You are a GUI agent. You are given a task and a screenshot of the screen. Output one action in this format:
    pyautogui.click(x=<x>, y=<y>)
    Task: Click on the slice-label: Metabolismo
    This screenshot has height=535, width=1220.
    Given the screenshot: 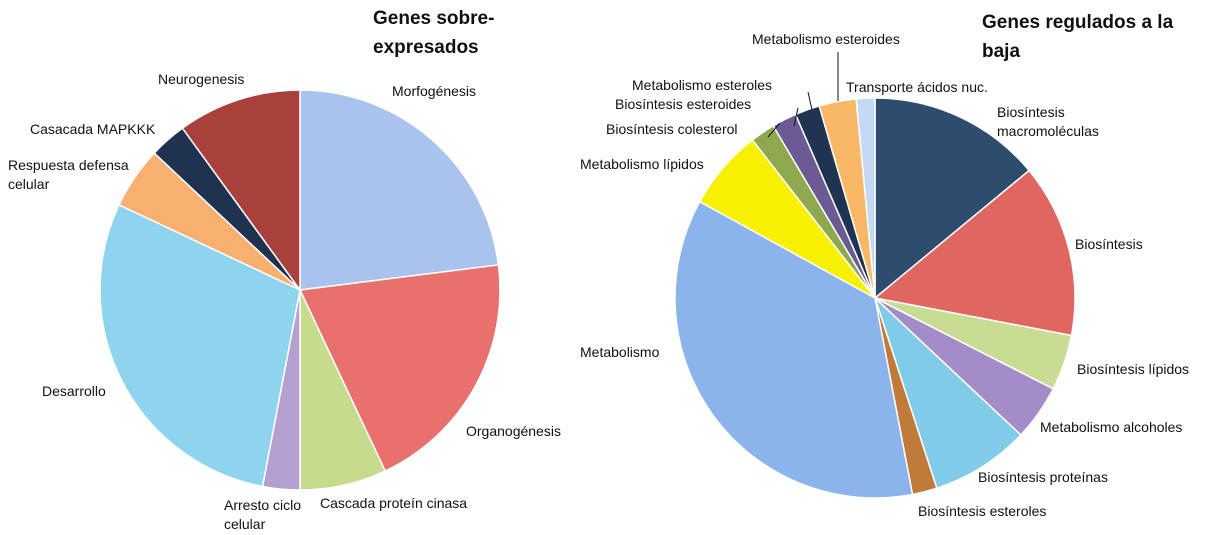 What is the action you would take?
    pyautogui.click(x=620, y=352)
    